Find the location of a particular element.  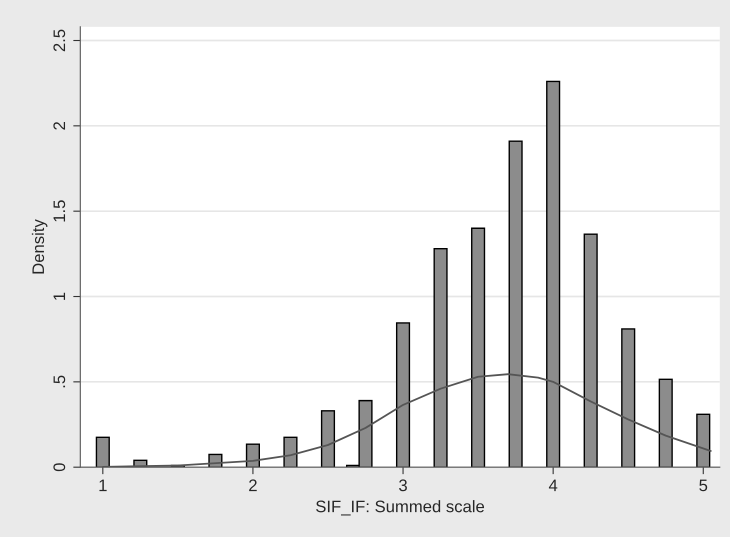

y-tick-label: 2.5 is located at coordinates (59, 41).